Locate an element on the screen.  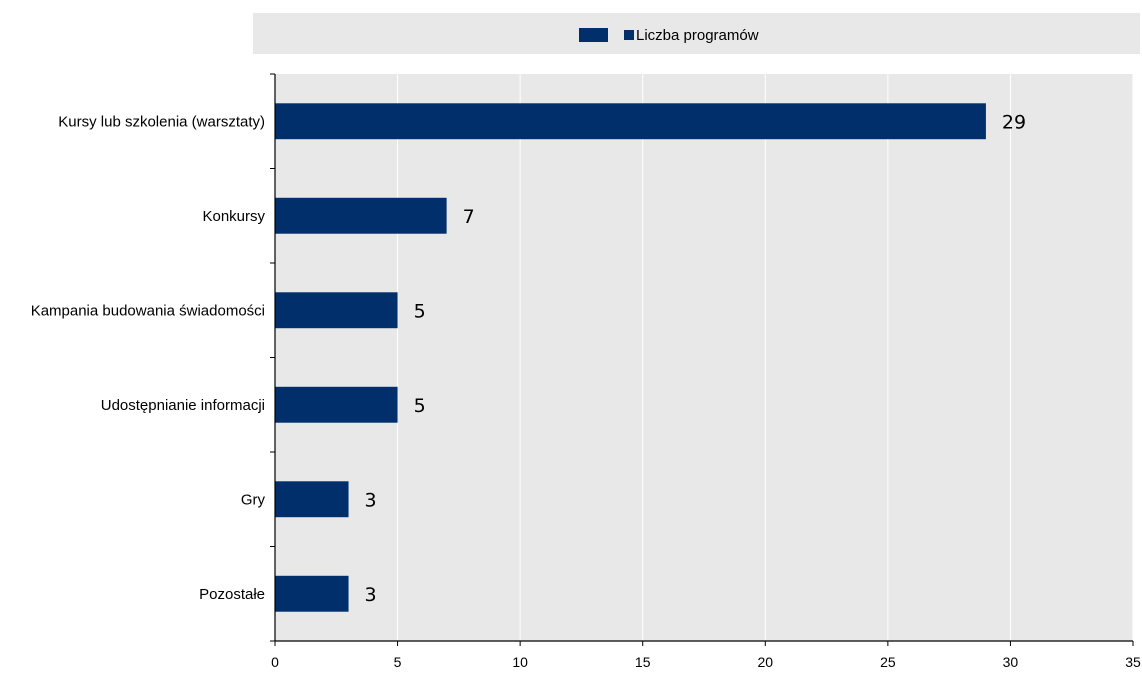
x-tick-label: 20 is located at coordinates (765, 662).